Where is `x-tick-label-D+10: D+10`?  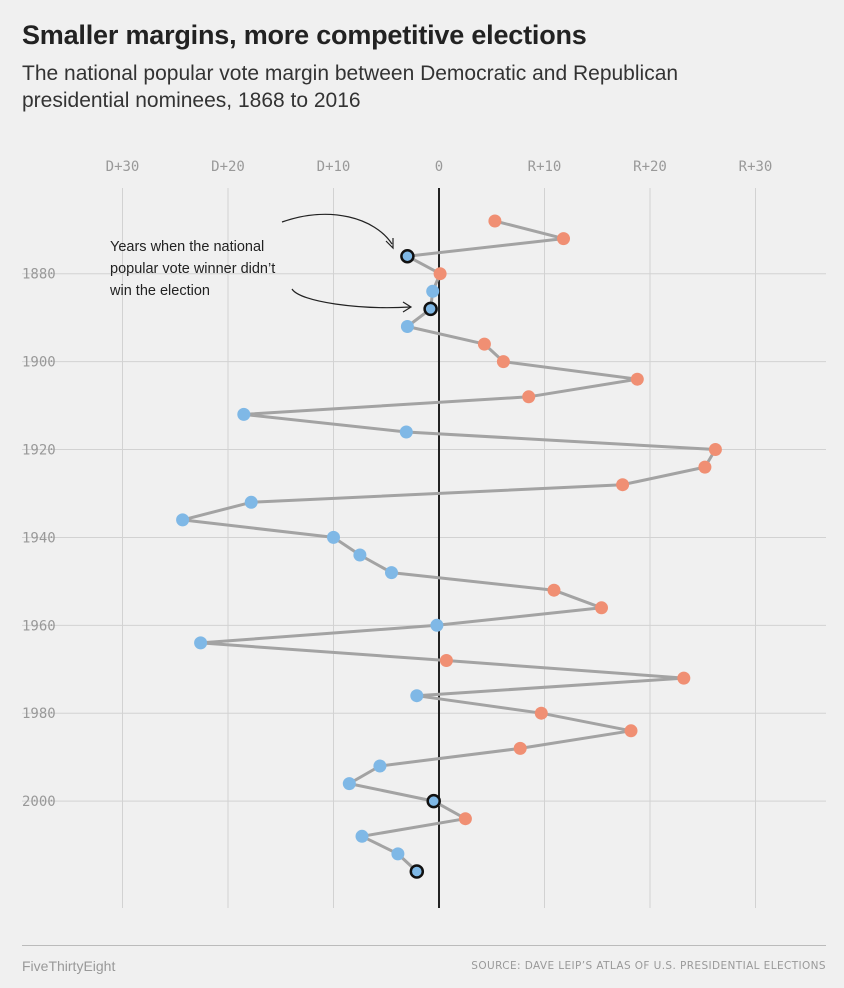 x-tick-label-D+10: D+10 is located at coordinates (334, 167).